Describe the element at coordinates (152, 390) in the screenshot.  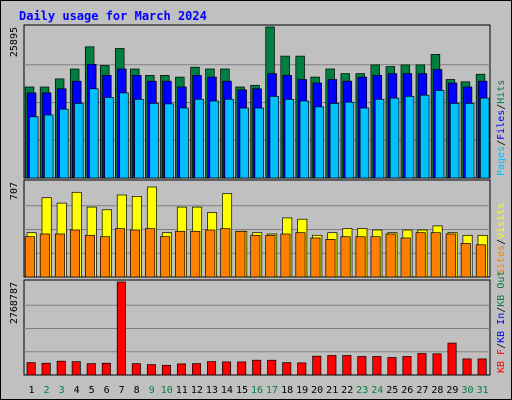
I see `x-tick-label: 9` at that location.